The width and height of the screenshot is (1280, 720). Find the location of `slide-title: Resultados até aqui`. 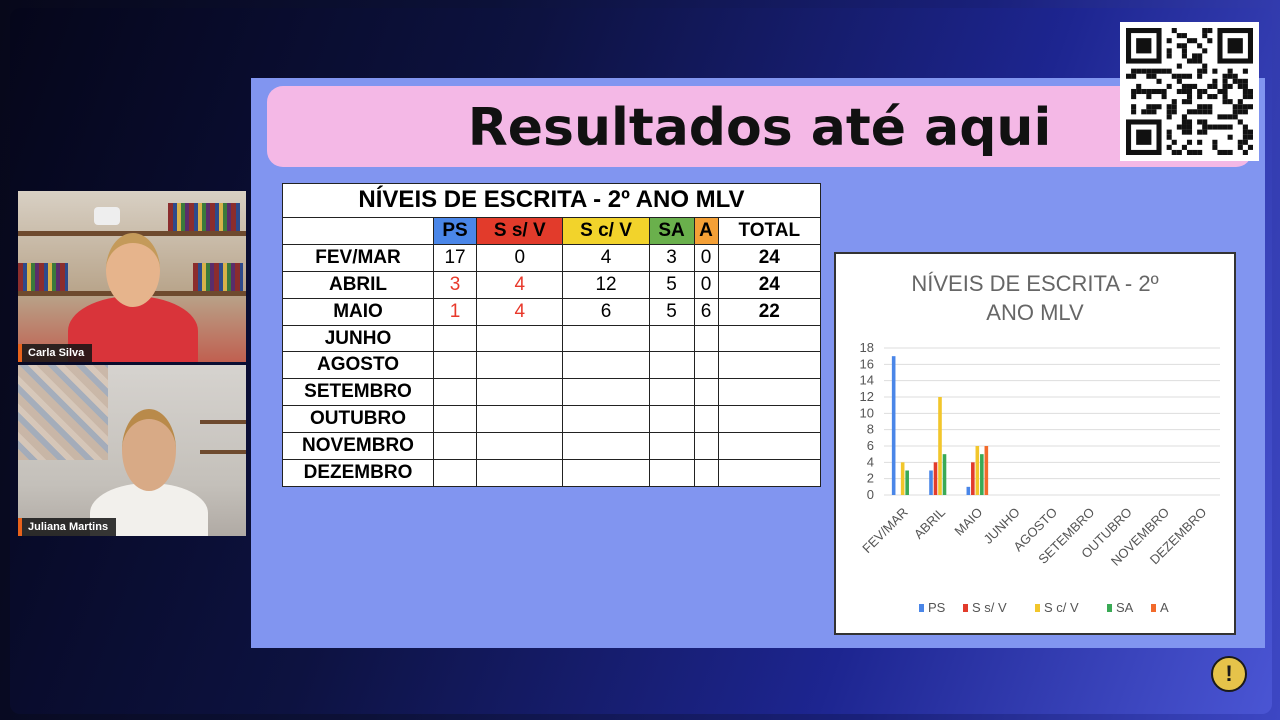

slide-title: Resultados até aqui is located at coordinates (759, 128).